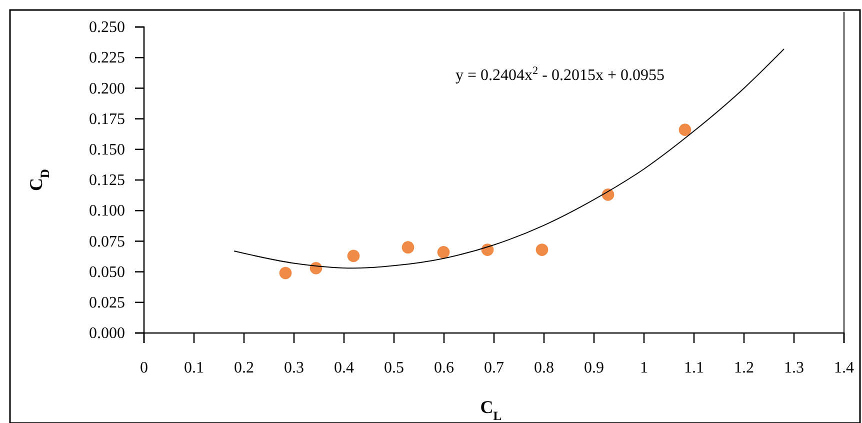 Image resolution: width=862 pixels, height=423 pixels. Describe the element at coordinates (107, 272) in the screenshot. I see `y-tick-label: 0.050` at that location.